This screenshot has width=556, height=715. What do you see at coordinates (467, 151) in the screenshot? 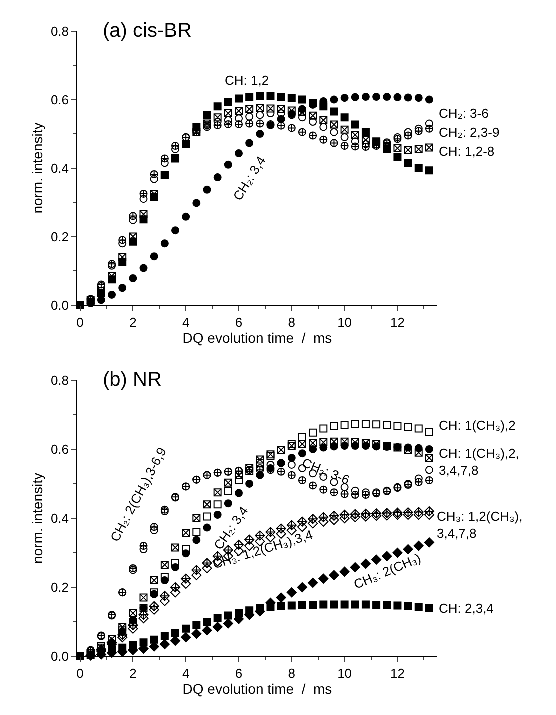
I see `series-label: CH: 1,2-8` at bounding box center [467, 151].